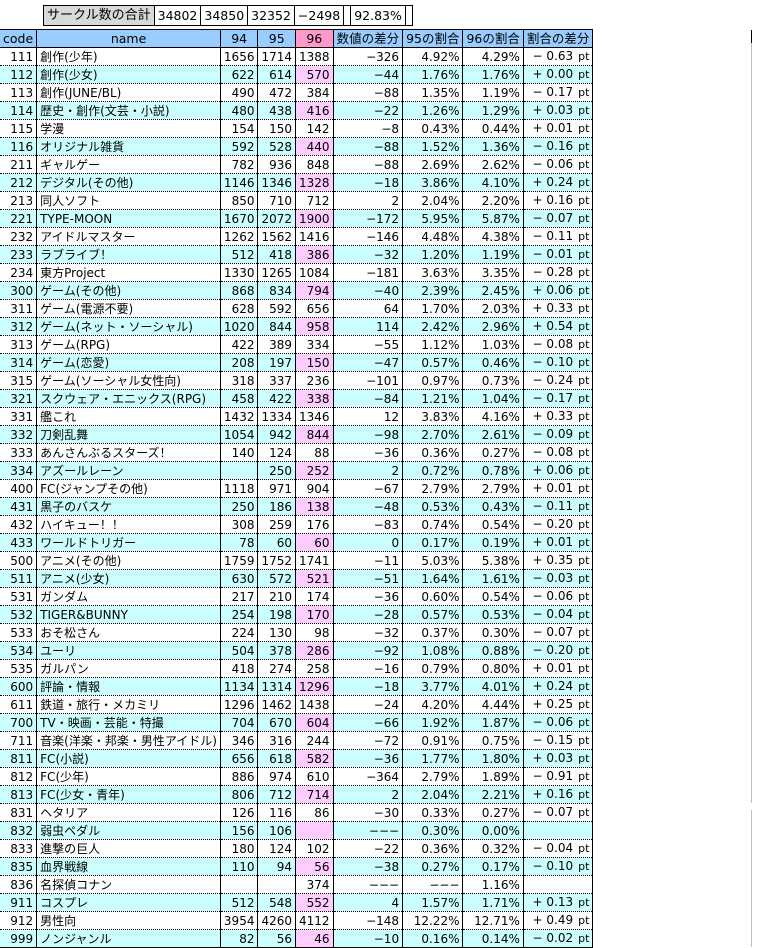  What do you see at coordinates (314, 632) in the screenshot?
I see `cell-96: 98` at bounding box center [314, 632].